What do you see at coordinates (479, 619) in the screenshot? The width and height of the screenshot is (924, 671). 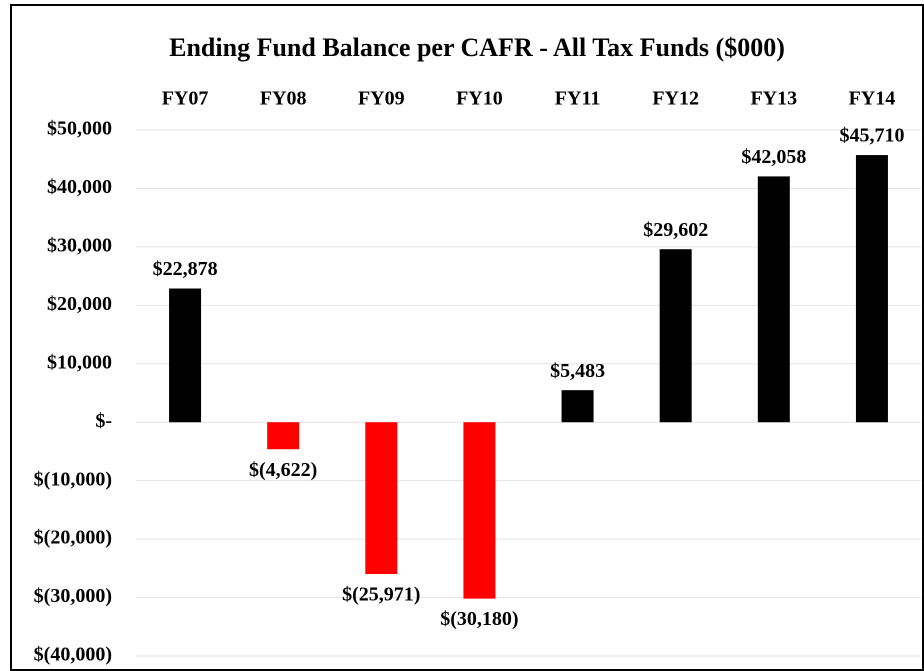 I see `data-label: $(30,180)` at bounding box center [479, 619].